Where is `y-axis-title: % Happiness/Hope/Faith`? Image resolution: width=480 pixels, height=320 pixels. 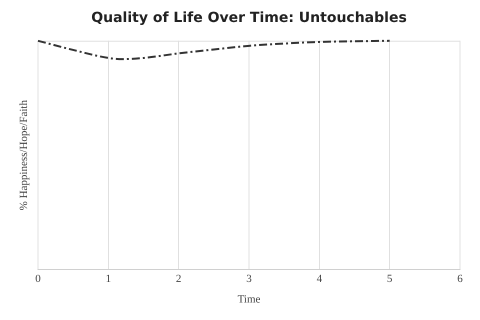 y-axis-title: % Happiness/Hope/Faith is located at coordinates (24, 155).